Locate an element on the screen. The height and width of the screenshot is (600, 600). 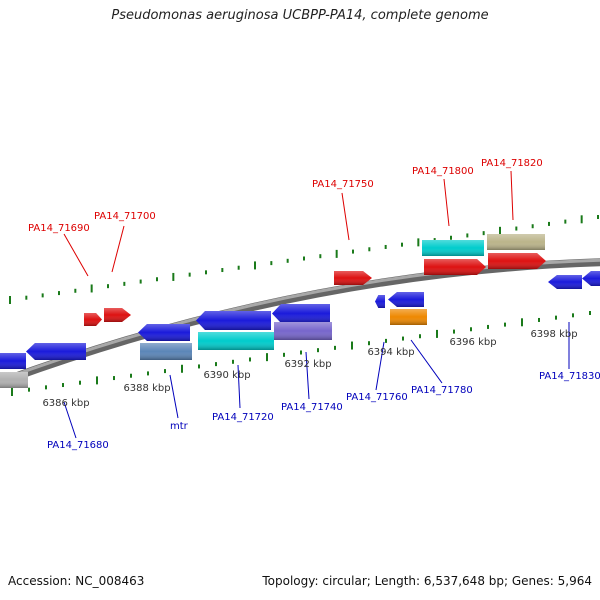
gene-pa14-71800-a is located at coordinates (453, 248).